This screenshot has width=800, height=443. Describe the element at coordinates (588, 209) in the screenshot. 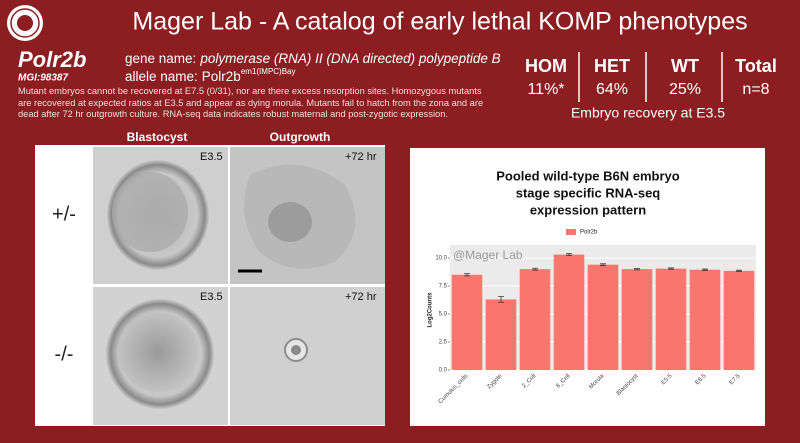

I see `chart-title: expression pattern` at that location.